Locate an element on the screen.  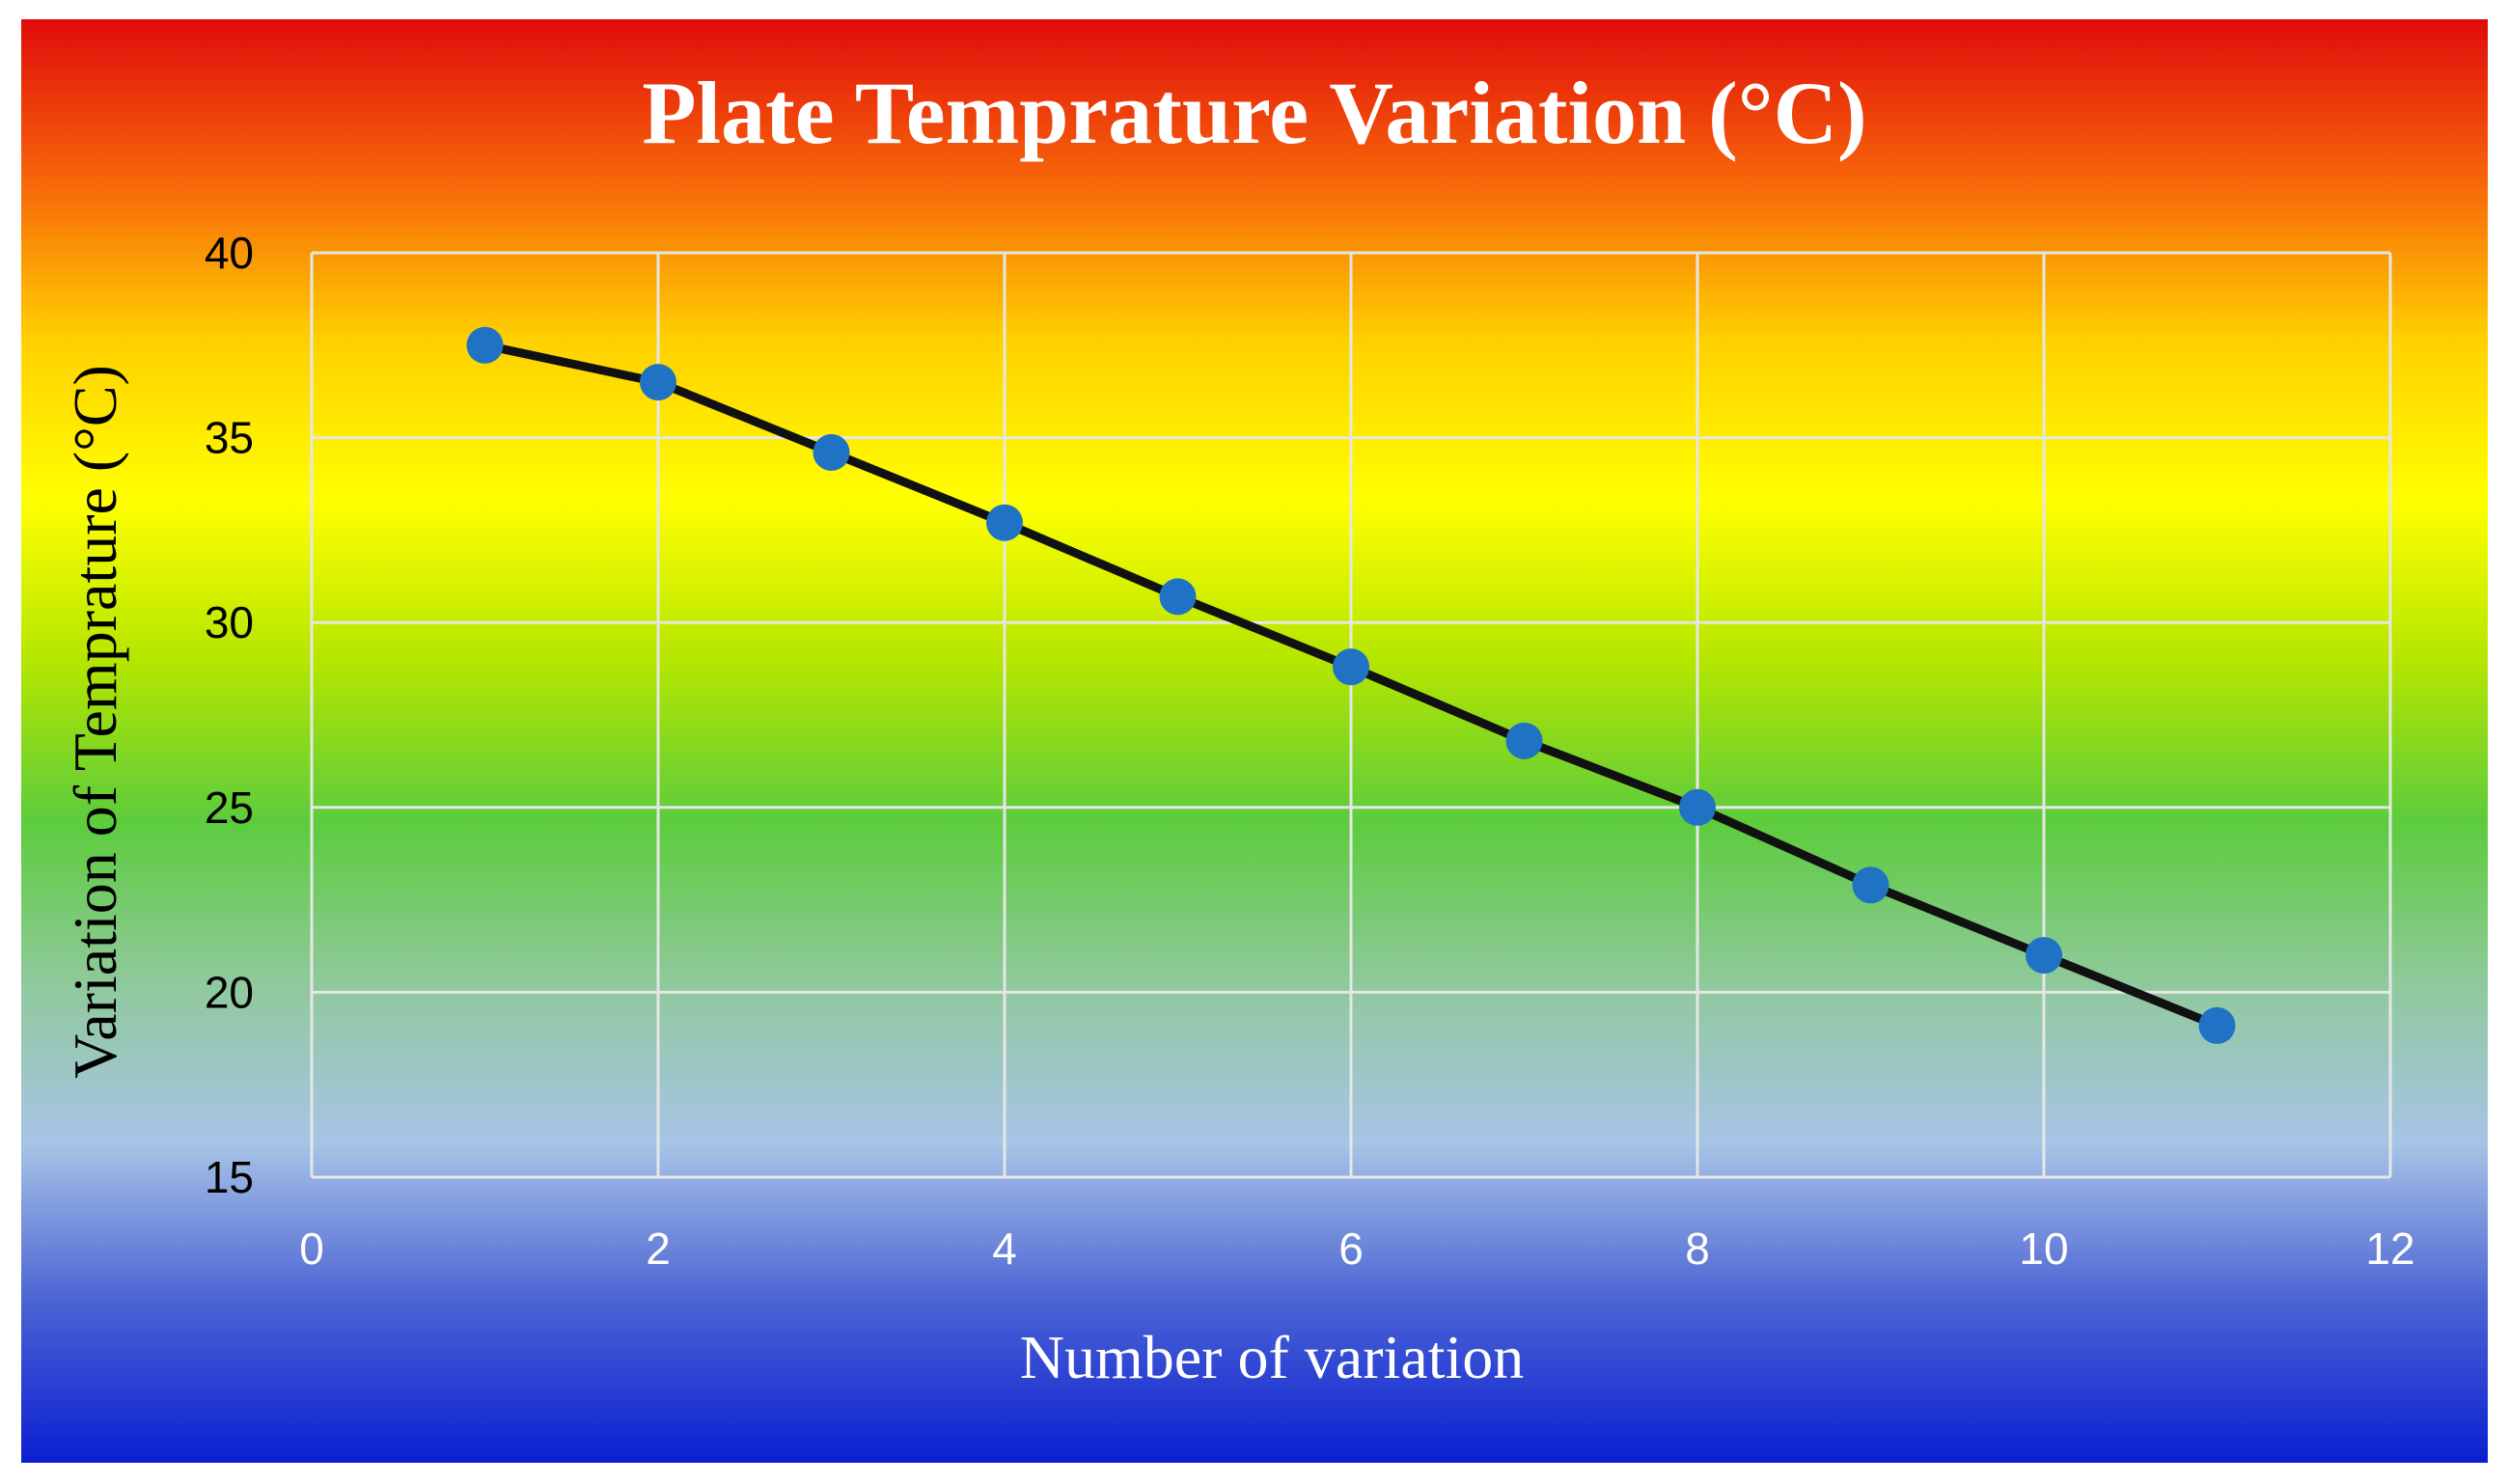
x-axis-label: Number of variation is located at coordinates (1272, 1357).